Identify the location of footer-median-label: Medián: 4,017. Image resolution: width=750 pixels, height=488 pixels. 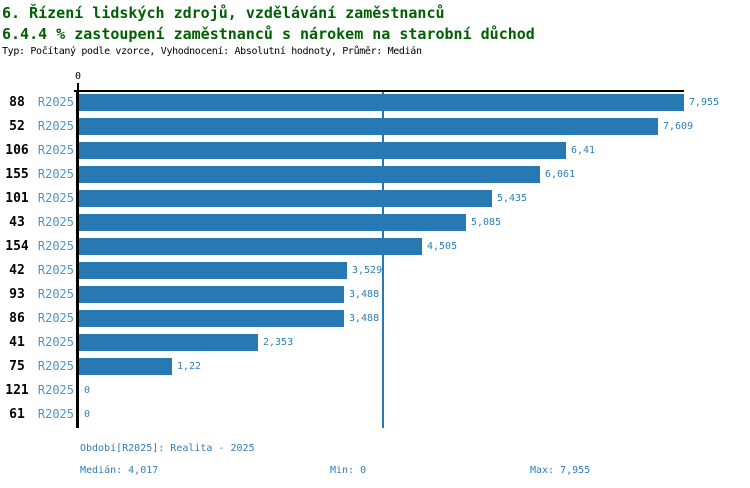
(119, 470).